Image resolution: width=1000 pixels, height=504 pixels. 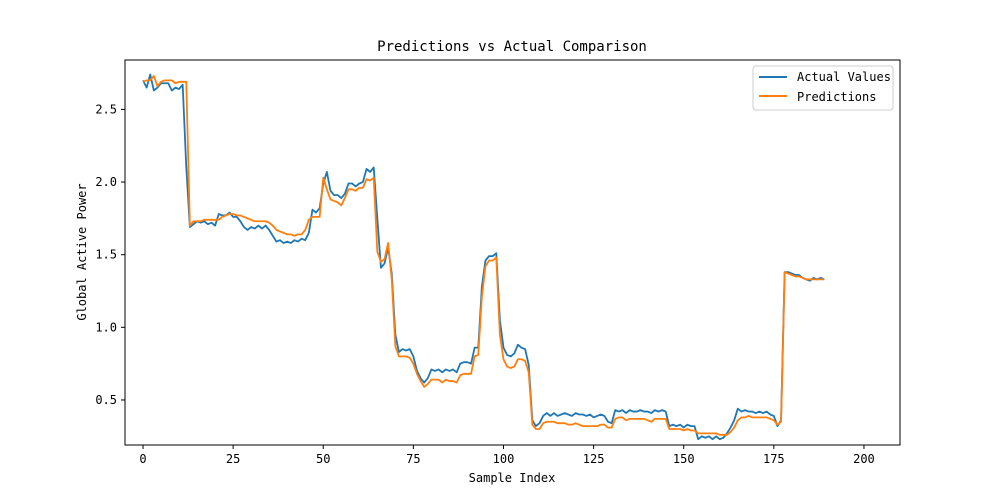 What do you see at coordinates (413, 459) in the screenshot?
I see `x-tick-label: 75` at bounding box center [413, 459].